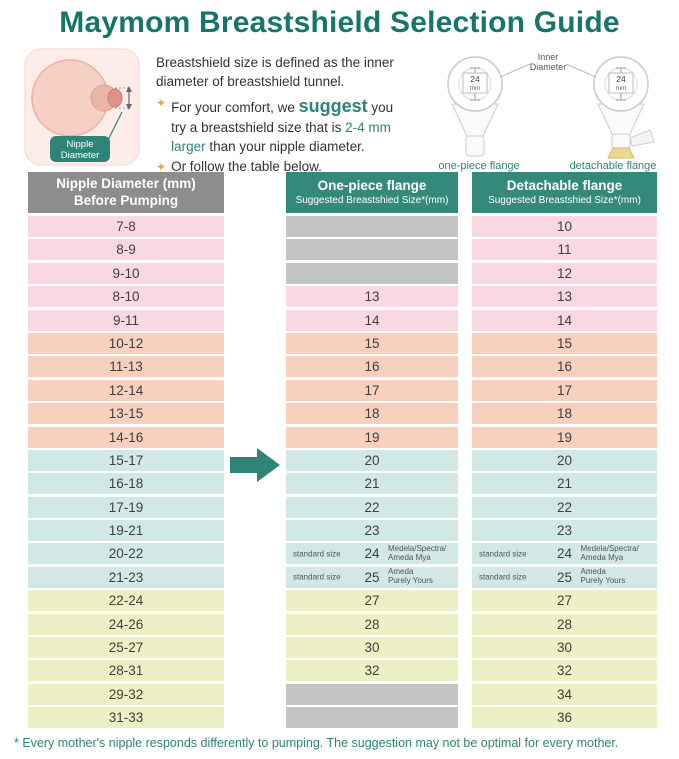 This screenshot has width=679, height=759. What do you see at coordinates (372, 624) in the screenshot?
I see `one-piece-size-cell: 28` at bounding box center [372, 624].